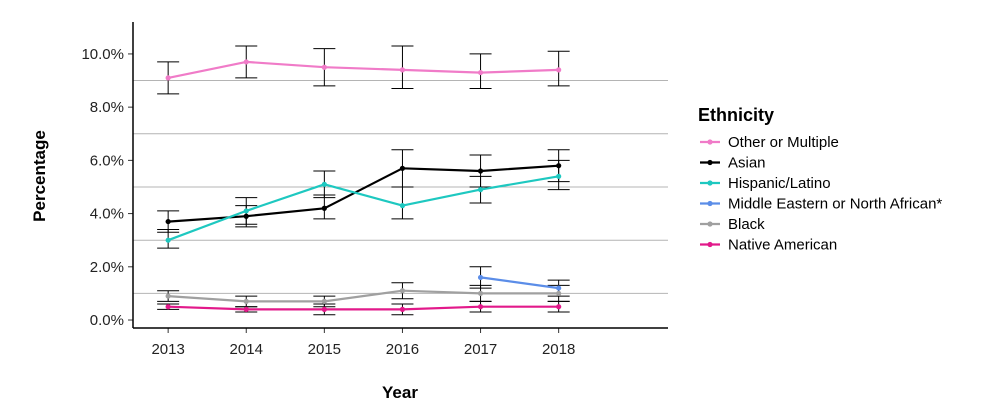 This screenshot has height=410, width=1000. Describe the element at coordinates (782, 245) in the screenshot. I see `legend-label: Native American` at that location.